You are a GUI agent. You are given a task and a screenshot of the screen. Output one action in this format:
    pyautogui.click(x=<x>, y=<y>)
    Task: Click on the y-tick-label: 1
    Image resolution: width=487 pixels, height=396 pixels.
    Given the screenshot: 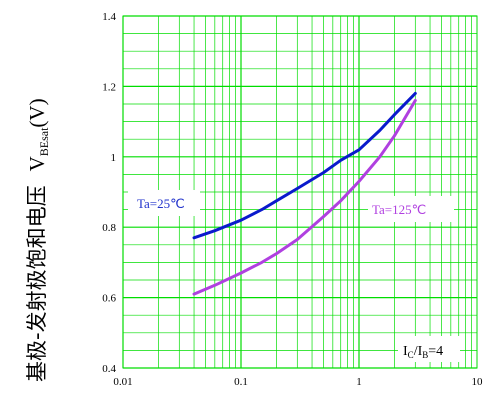 What is the action you would take?
    pyautogui.click(x=114, y=158)
    